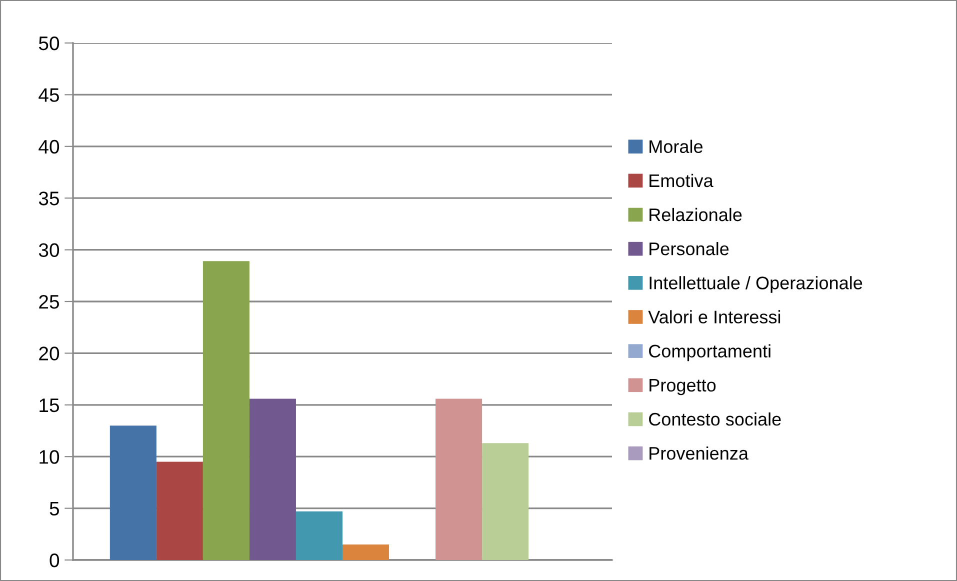  I want to click on y-tick-label: 5, so click(54, 509).